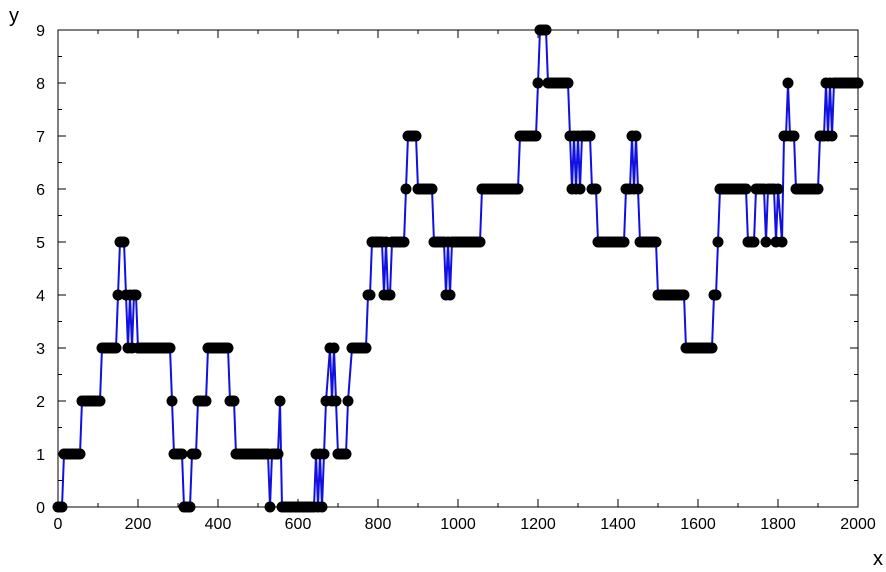  What do you see at coordinates (858, 524) in the screenshot?
I see `x-tick-label: 2000` at bounding box center [858, 524].